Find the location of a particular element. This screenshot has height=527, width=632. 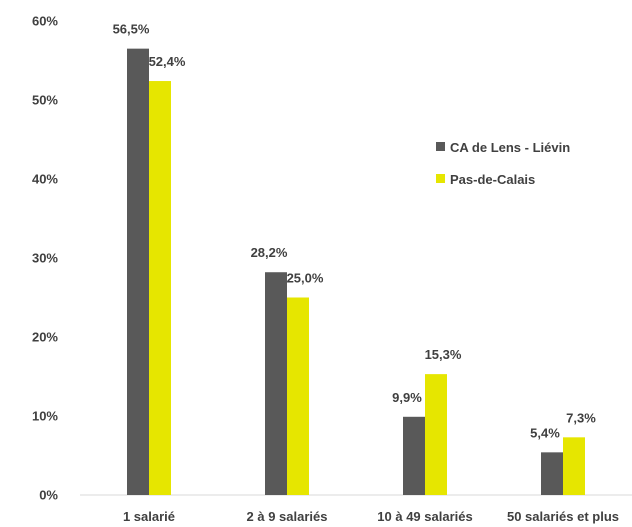

y-tick-label: 40% is located at coordinates (45, 179).